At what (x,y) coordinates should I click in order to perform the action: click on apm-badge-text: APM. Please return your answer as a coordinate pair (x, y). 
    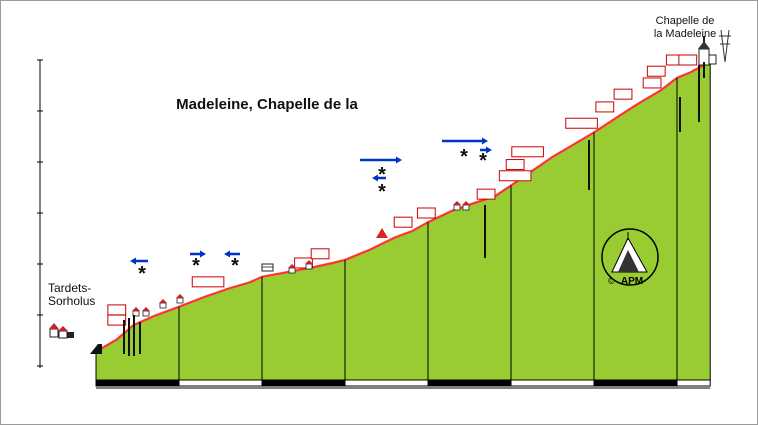
    Looking at the image, I should click on (632, 281).